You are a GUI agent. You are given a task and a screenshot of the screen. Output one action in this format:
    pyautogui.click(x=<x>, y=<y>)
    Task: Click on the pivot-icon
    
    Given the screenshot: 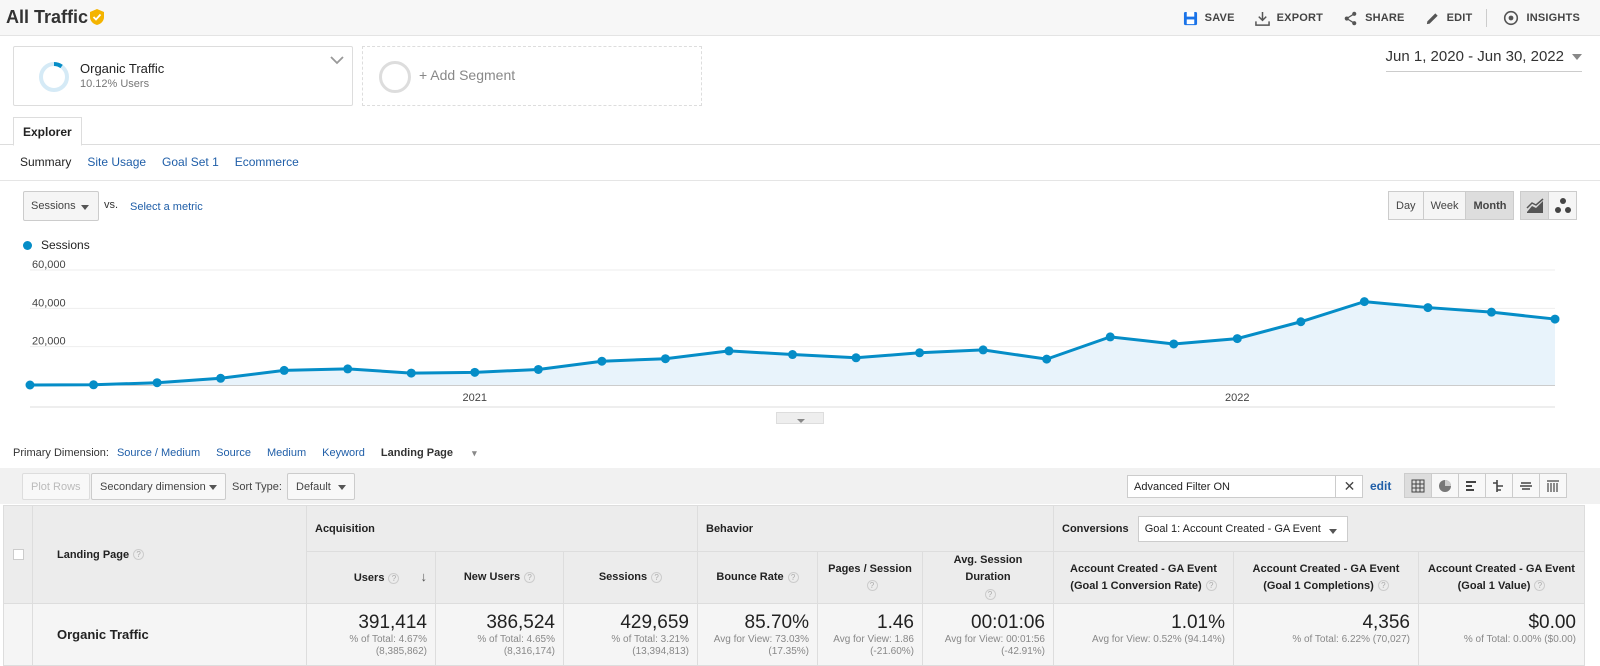 What is the action you would take?
    pyautogui.click(x=1553, y=485)
    